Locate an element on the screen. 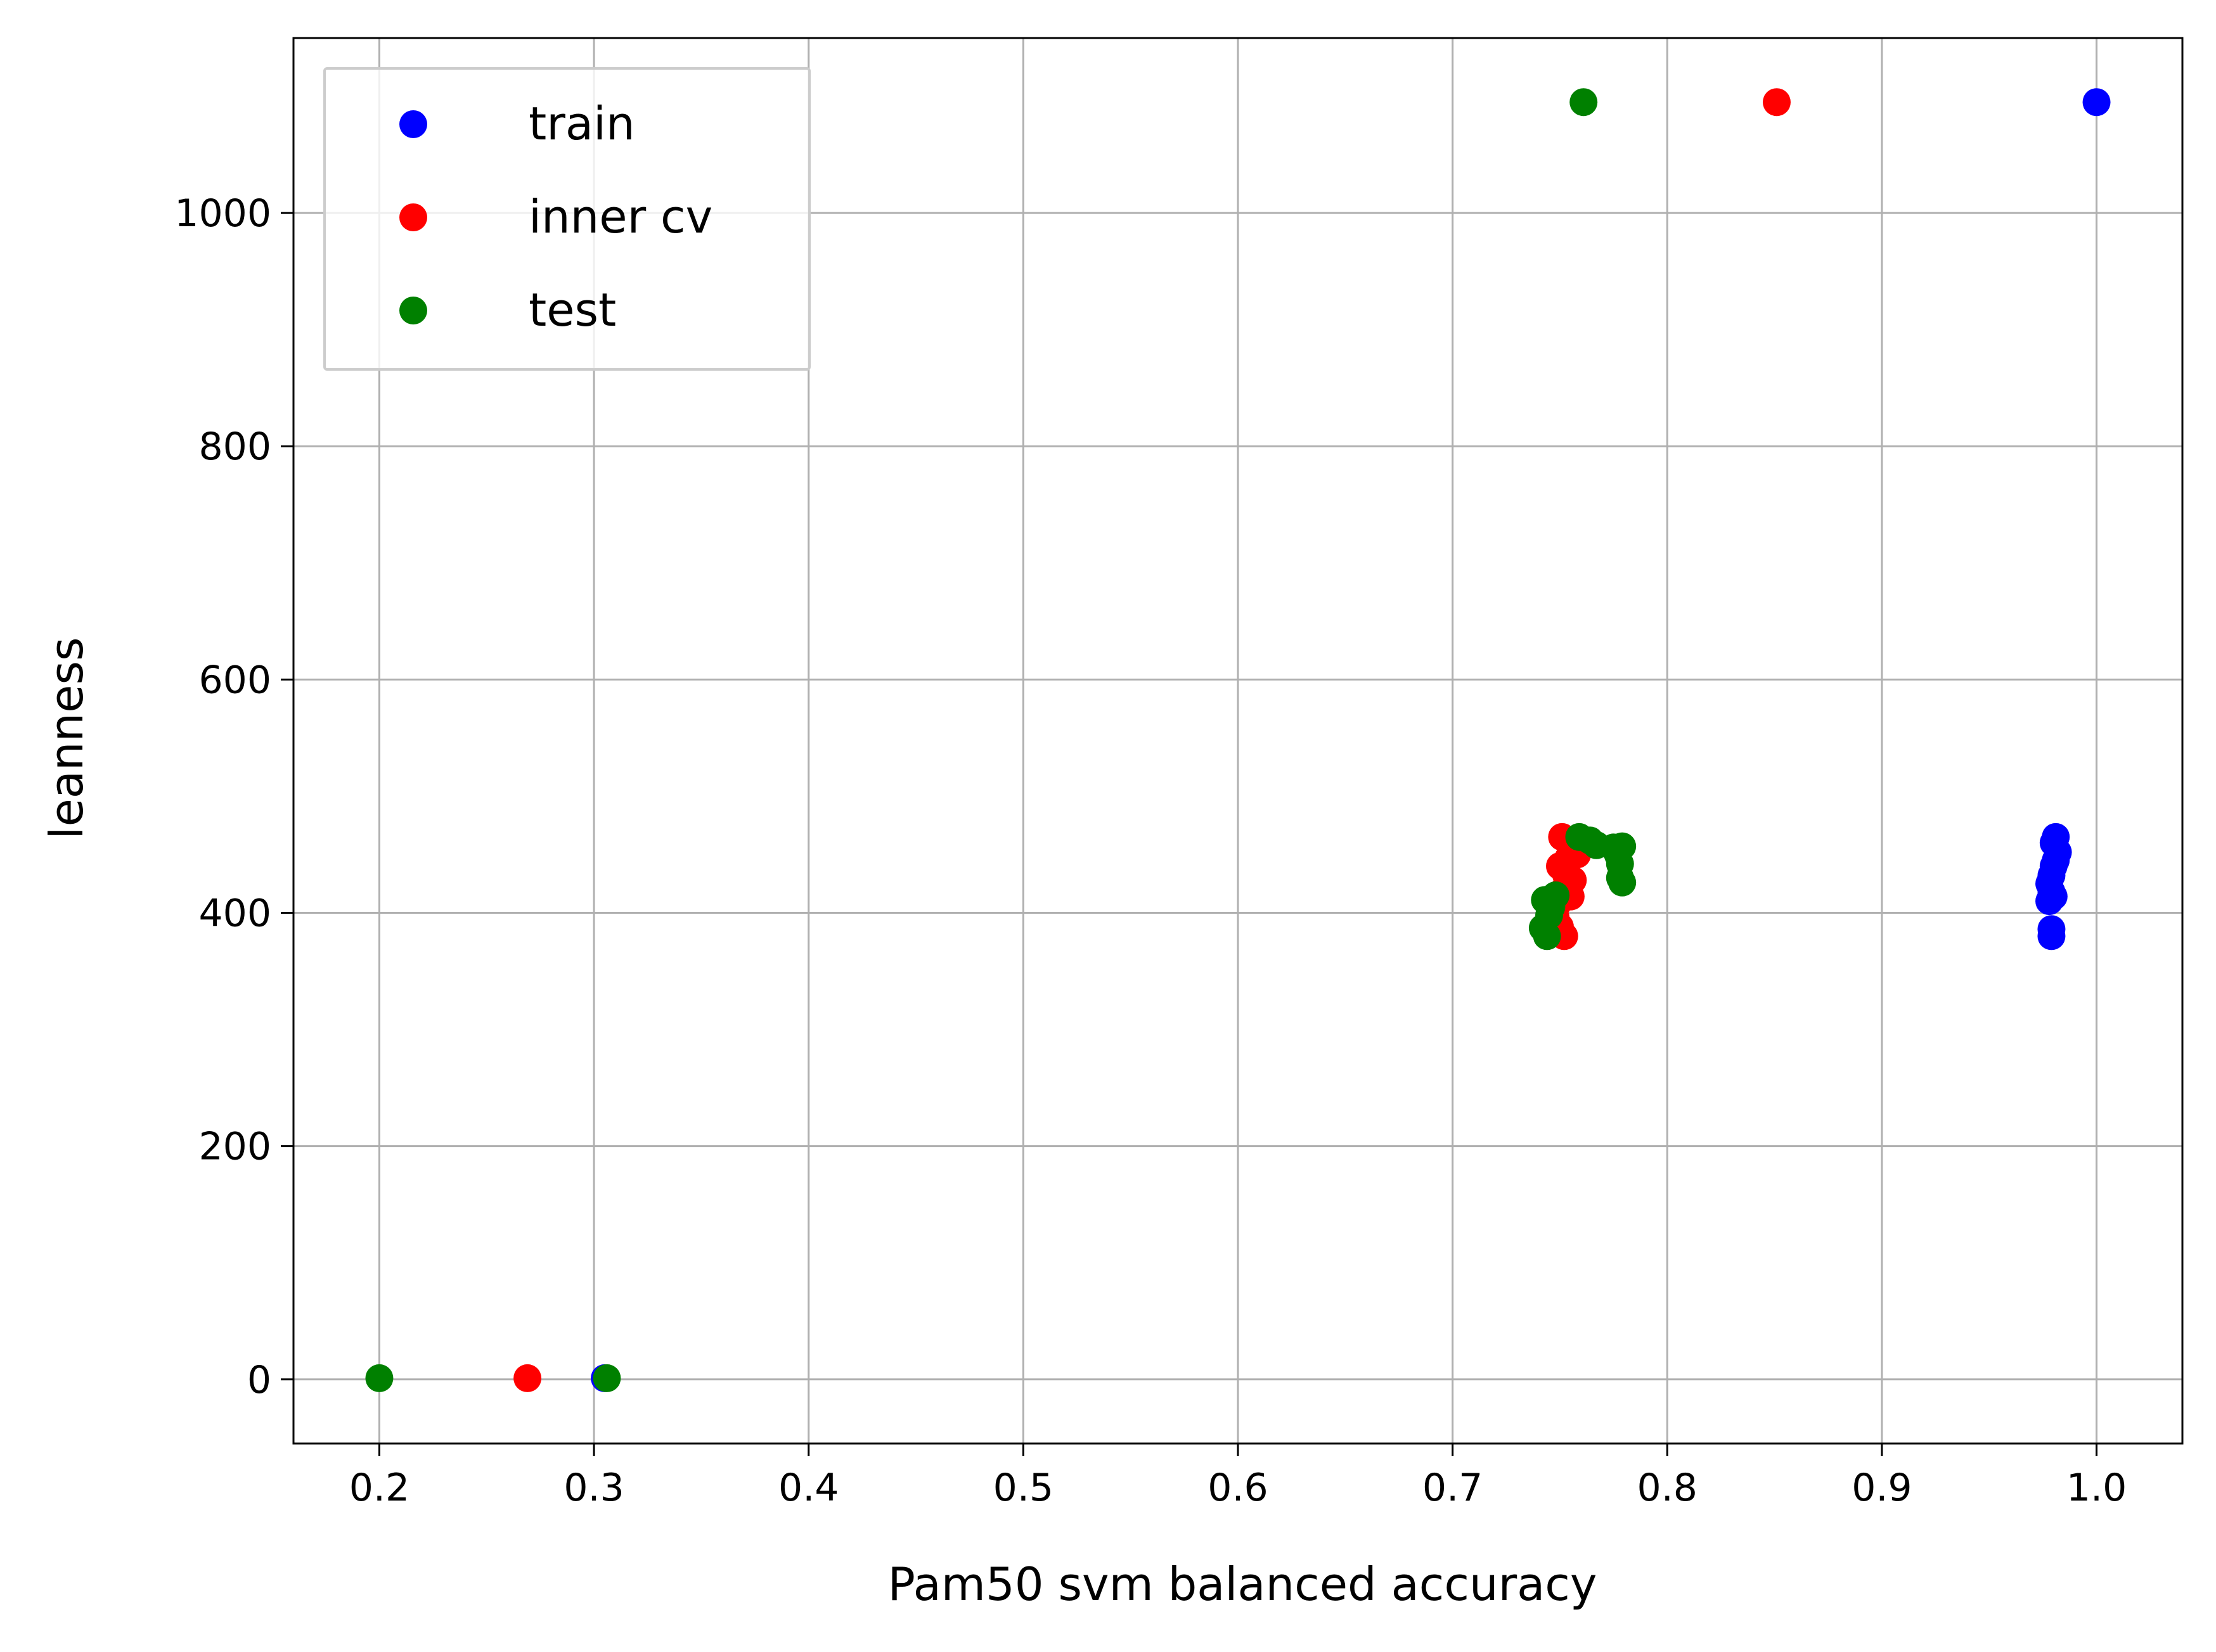  legend-label: test is located at coordinates (572, 309).